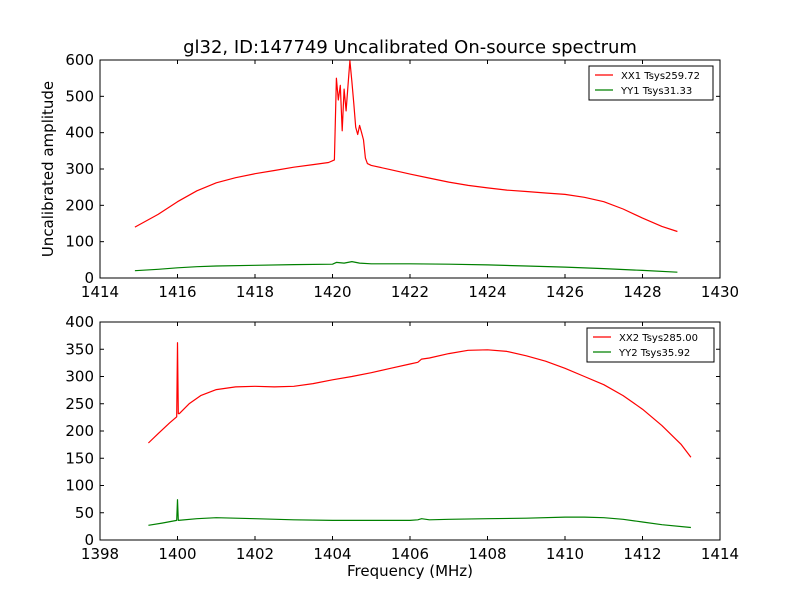  Describe the element at coordinates (410, 571) in the screenshot. I see `x-axis-label: Frequency (MHz)` at that location.